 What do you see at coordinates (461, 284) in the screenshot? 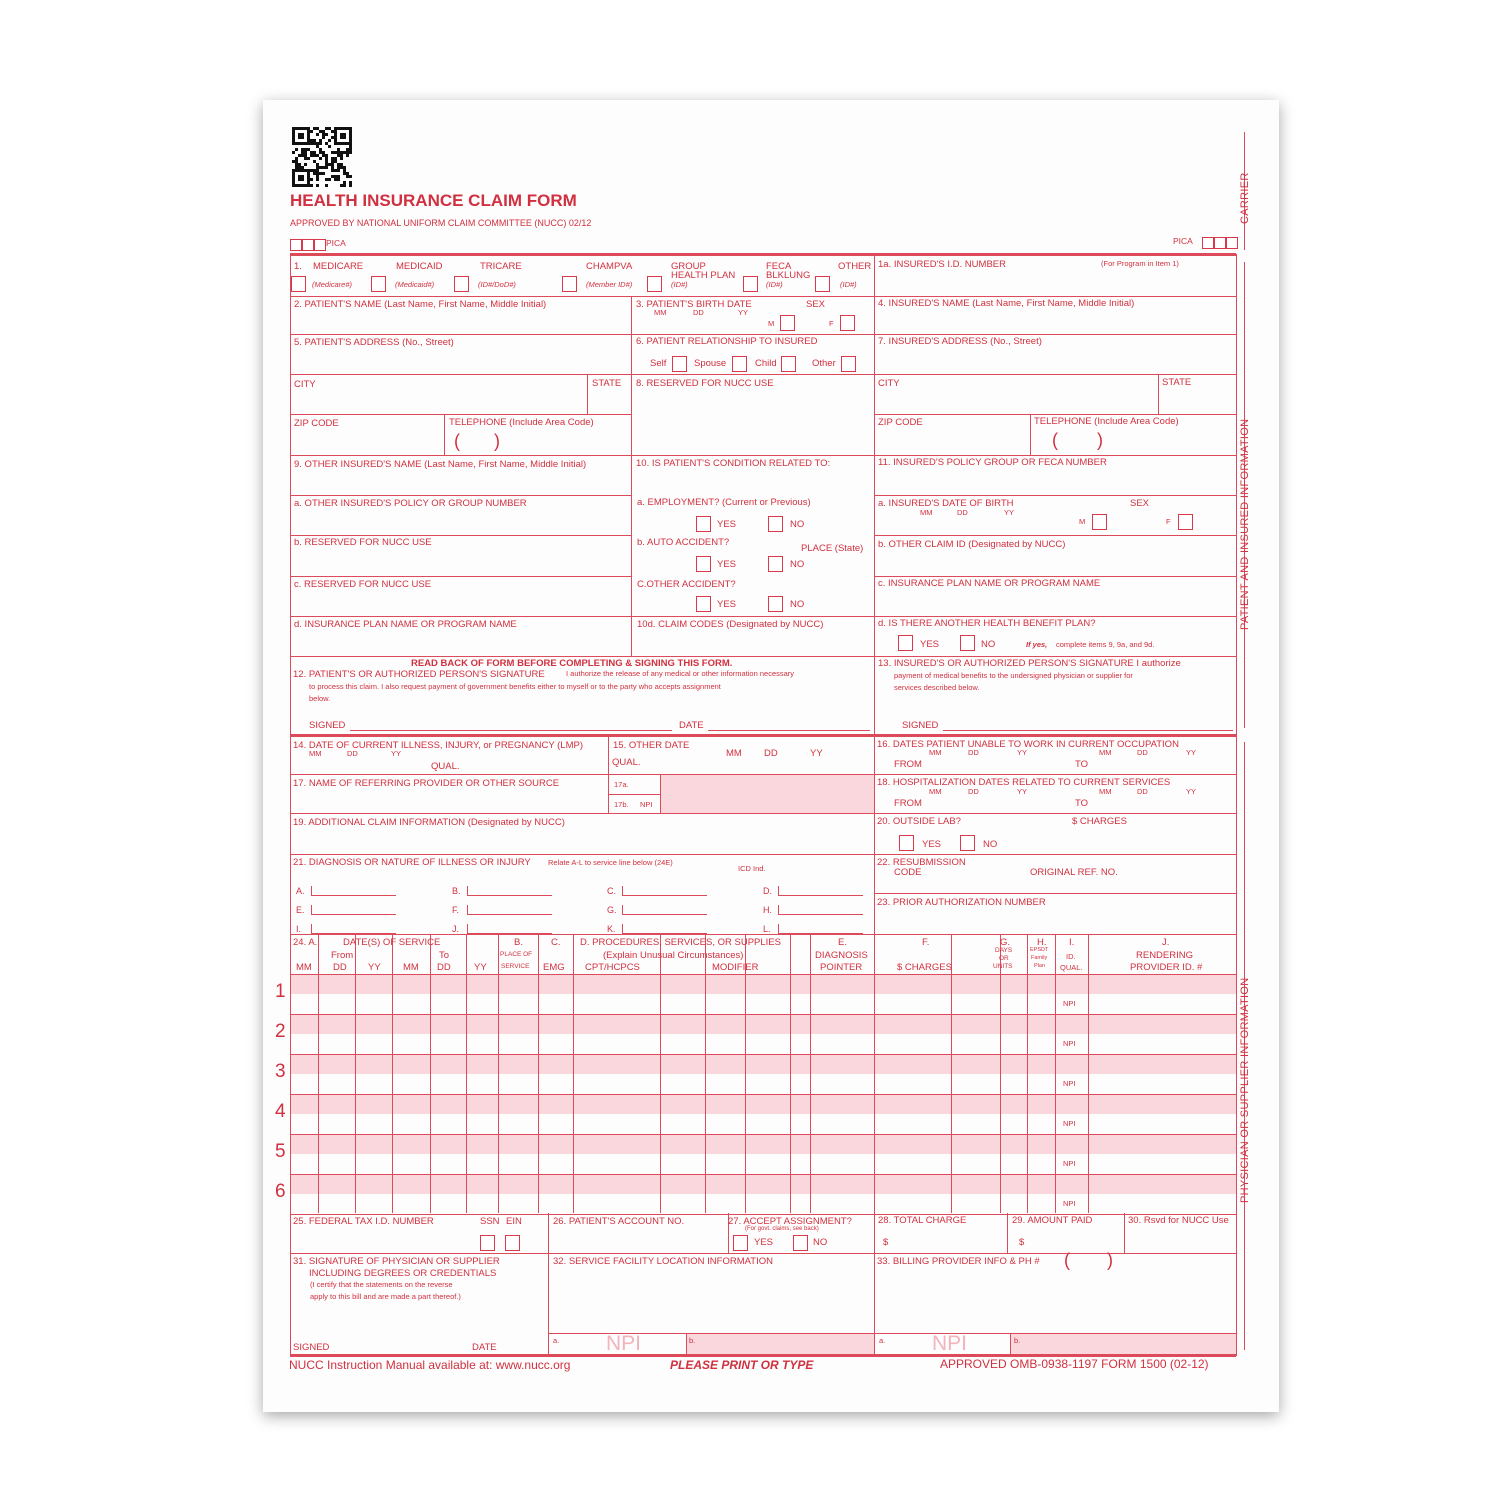
I see `checkbox-tricare` at bounding box center [461, 284].